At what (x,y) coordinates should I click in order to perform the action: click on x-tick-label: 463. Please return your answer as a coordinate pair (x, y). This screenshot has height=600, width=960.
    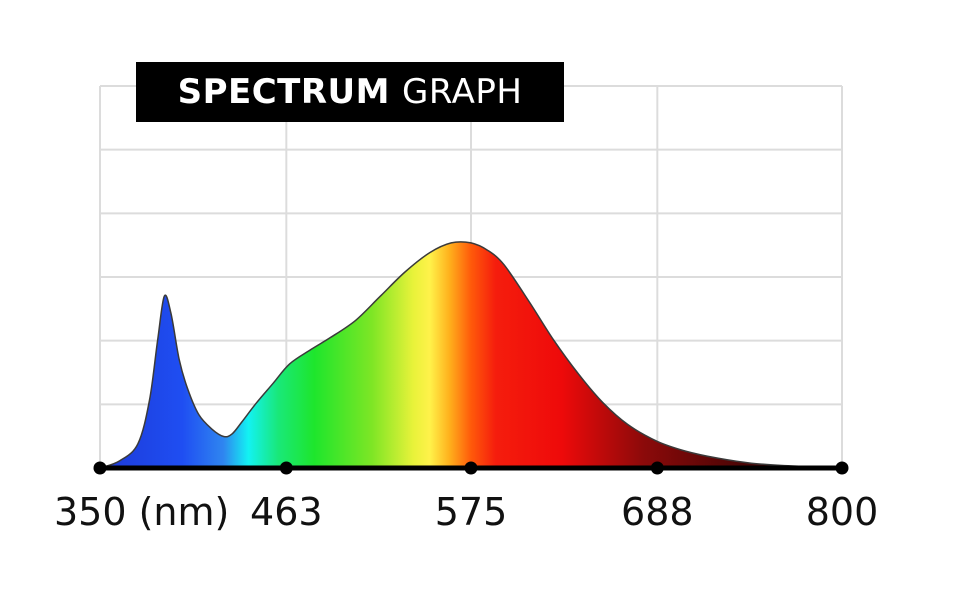
    Looking at the image, I should click on (286, 512).